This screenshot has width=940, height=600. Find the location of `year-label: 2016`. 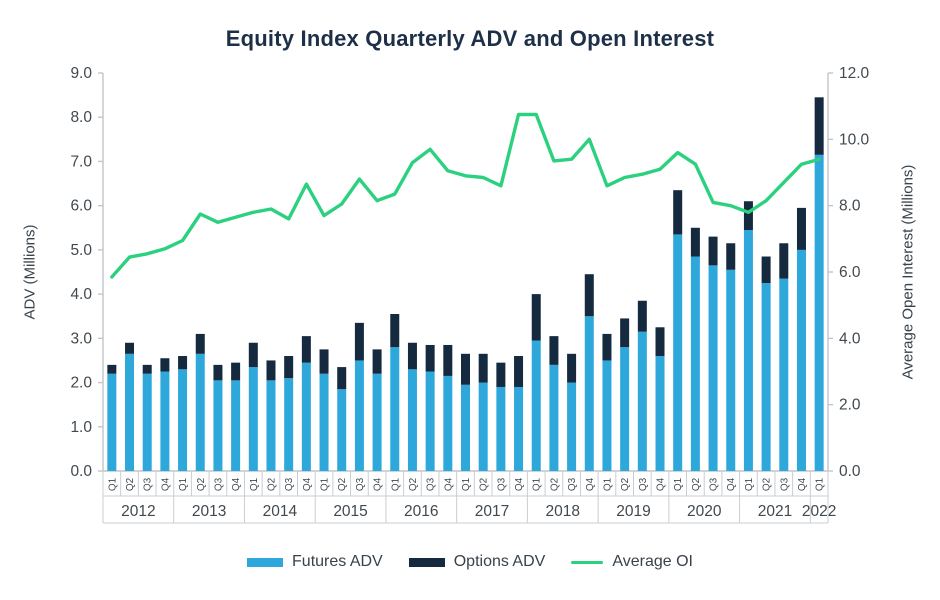

year-label: 2016 is located at coordinates (421, 511).